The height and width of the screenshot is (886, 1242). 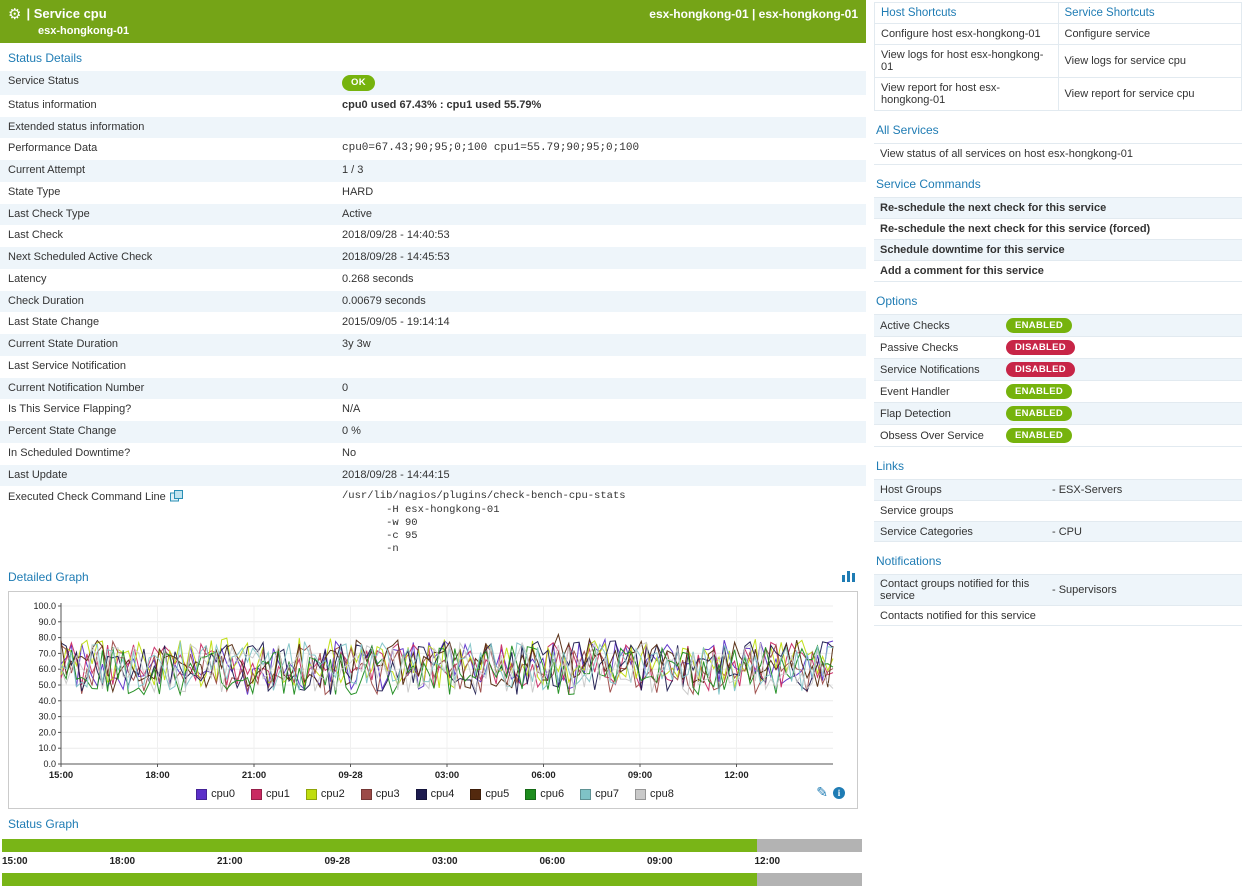 I want to click on status-row: Is This Service Flapping? N/A, so click(x=433, y=410).